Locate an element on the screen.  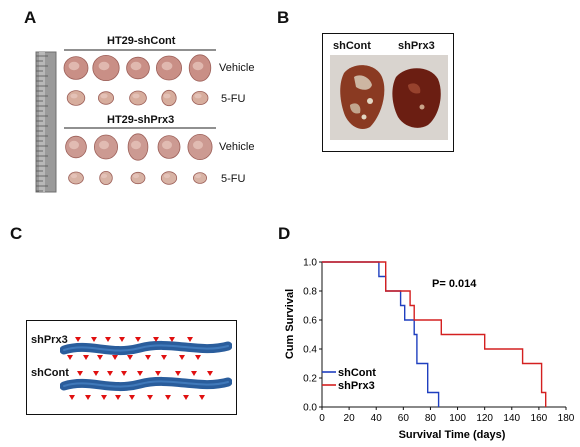
tumor-rows is located at coordinates (138, 119).